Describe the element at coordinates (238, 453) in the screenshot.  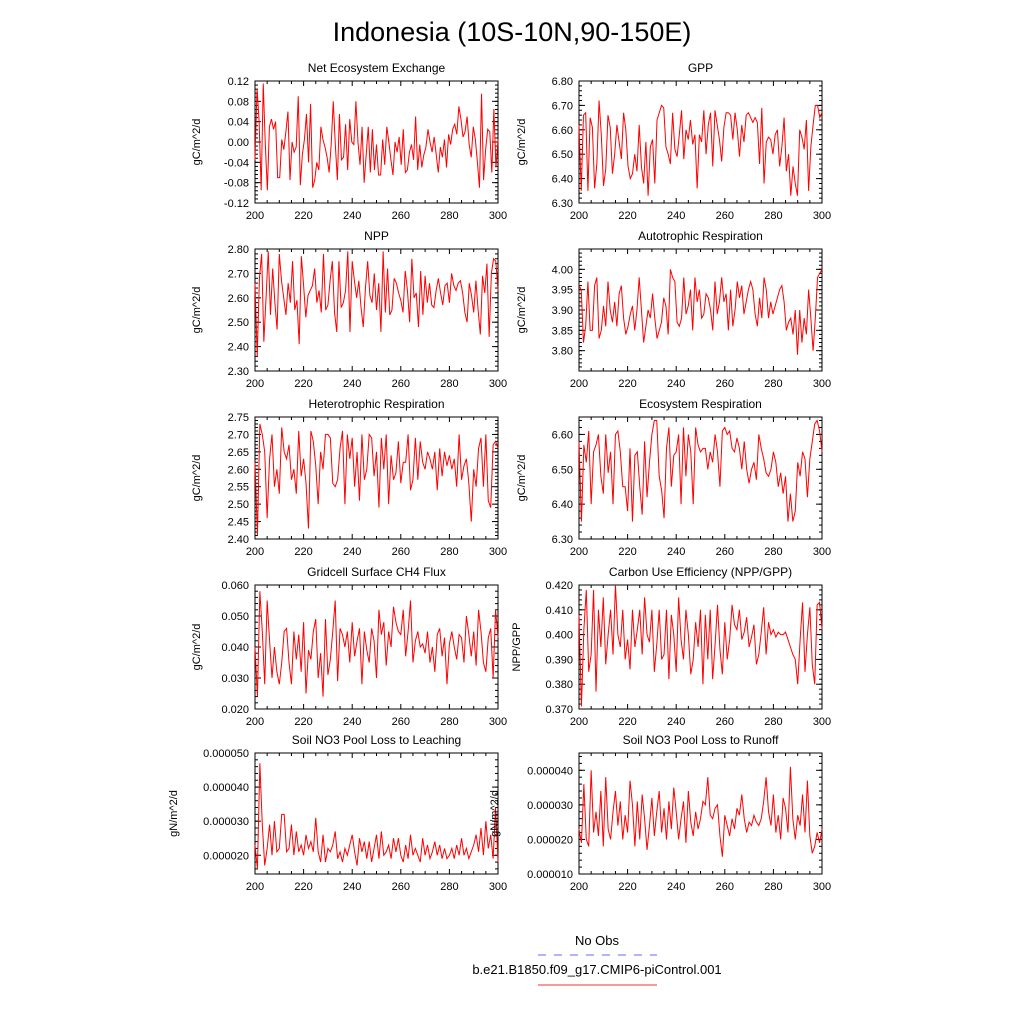
I see `y-tick-label: 2.65` at that location.